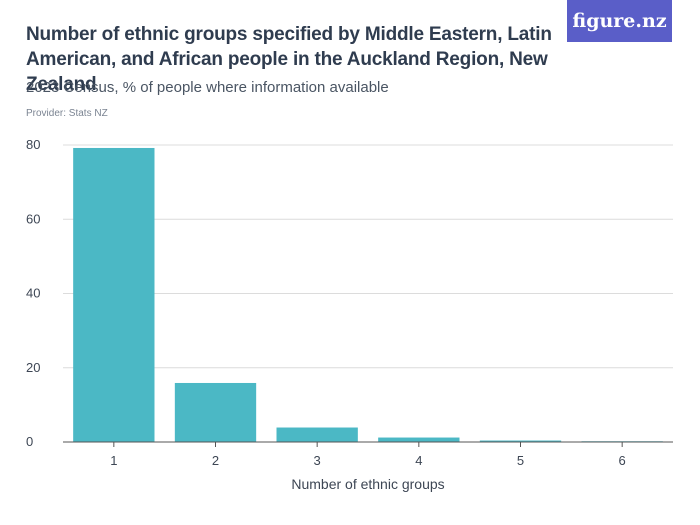 The width and height of the screenshot is (700, 525). What do you see at coordinates (368, 455) in the screenshot?
I see `x-axis-ticks: 1 2 3 4 5 6` at bounding box center [368, 455].